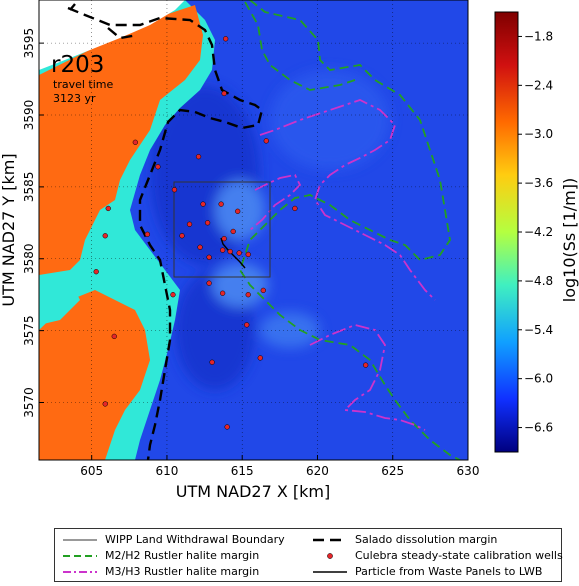  What do you see at coordinates (104, 21) in the screenshot?
I see `salado-margin-top` at bounding box center [104, 21].